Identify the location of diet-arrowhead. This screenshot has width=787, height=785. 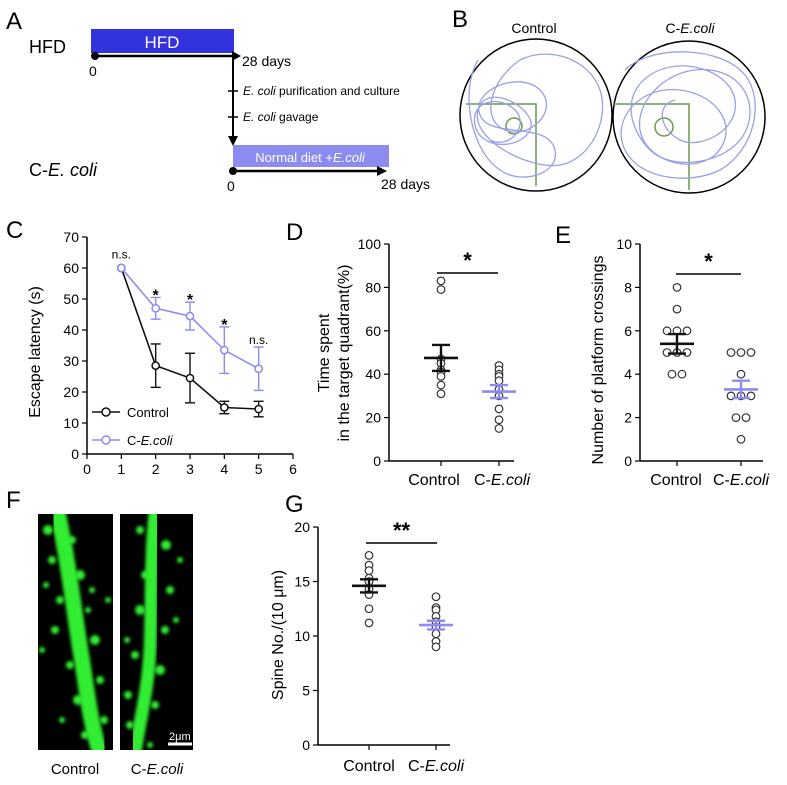
(382, 171).